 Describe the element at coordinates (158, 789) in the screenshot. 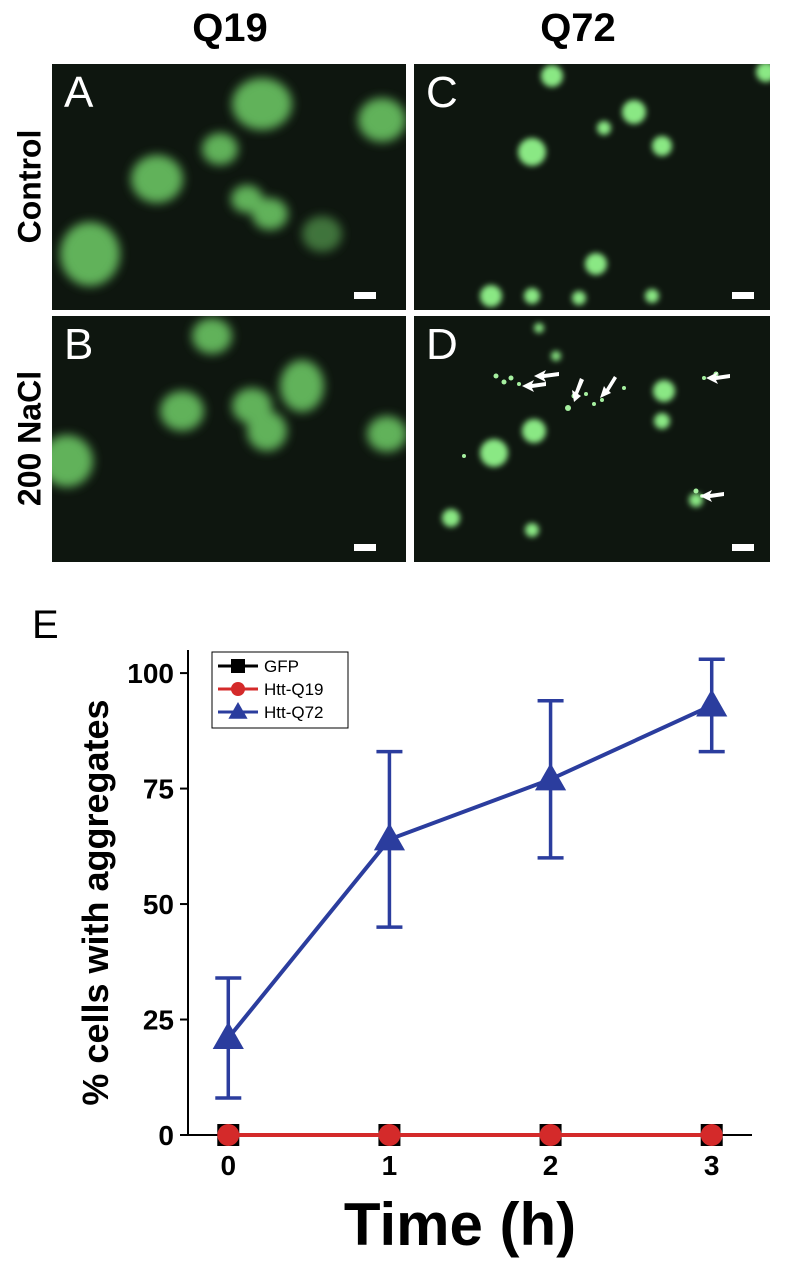

I see `y-tick-label: 75` at that location.